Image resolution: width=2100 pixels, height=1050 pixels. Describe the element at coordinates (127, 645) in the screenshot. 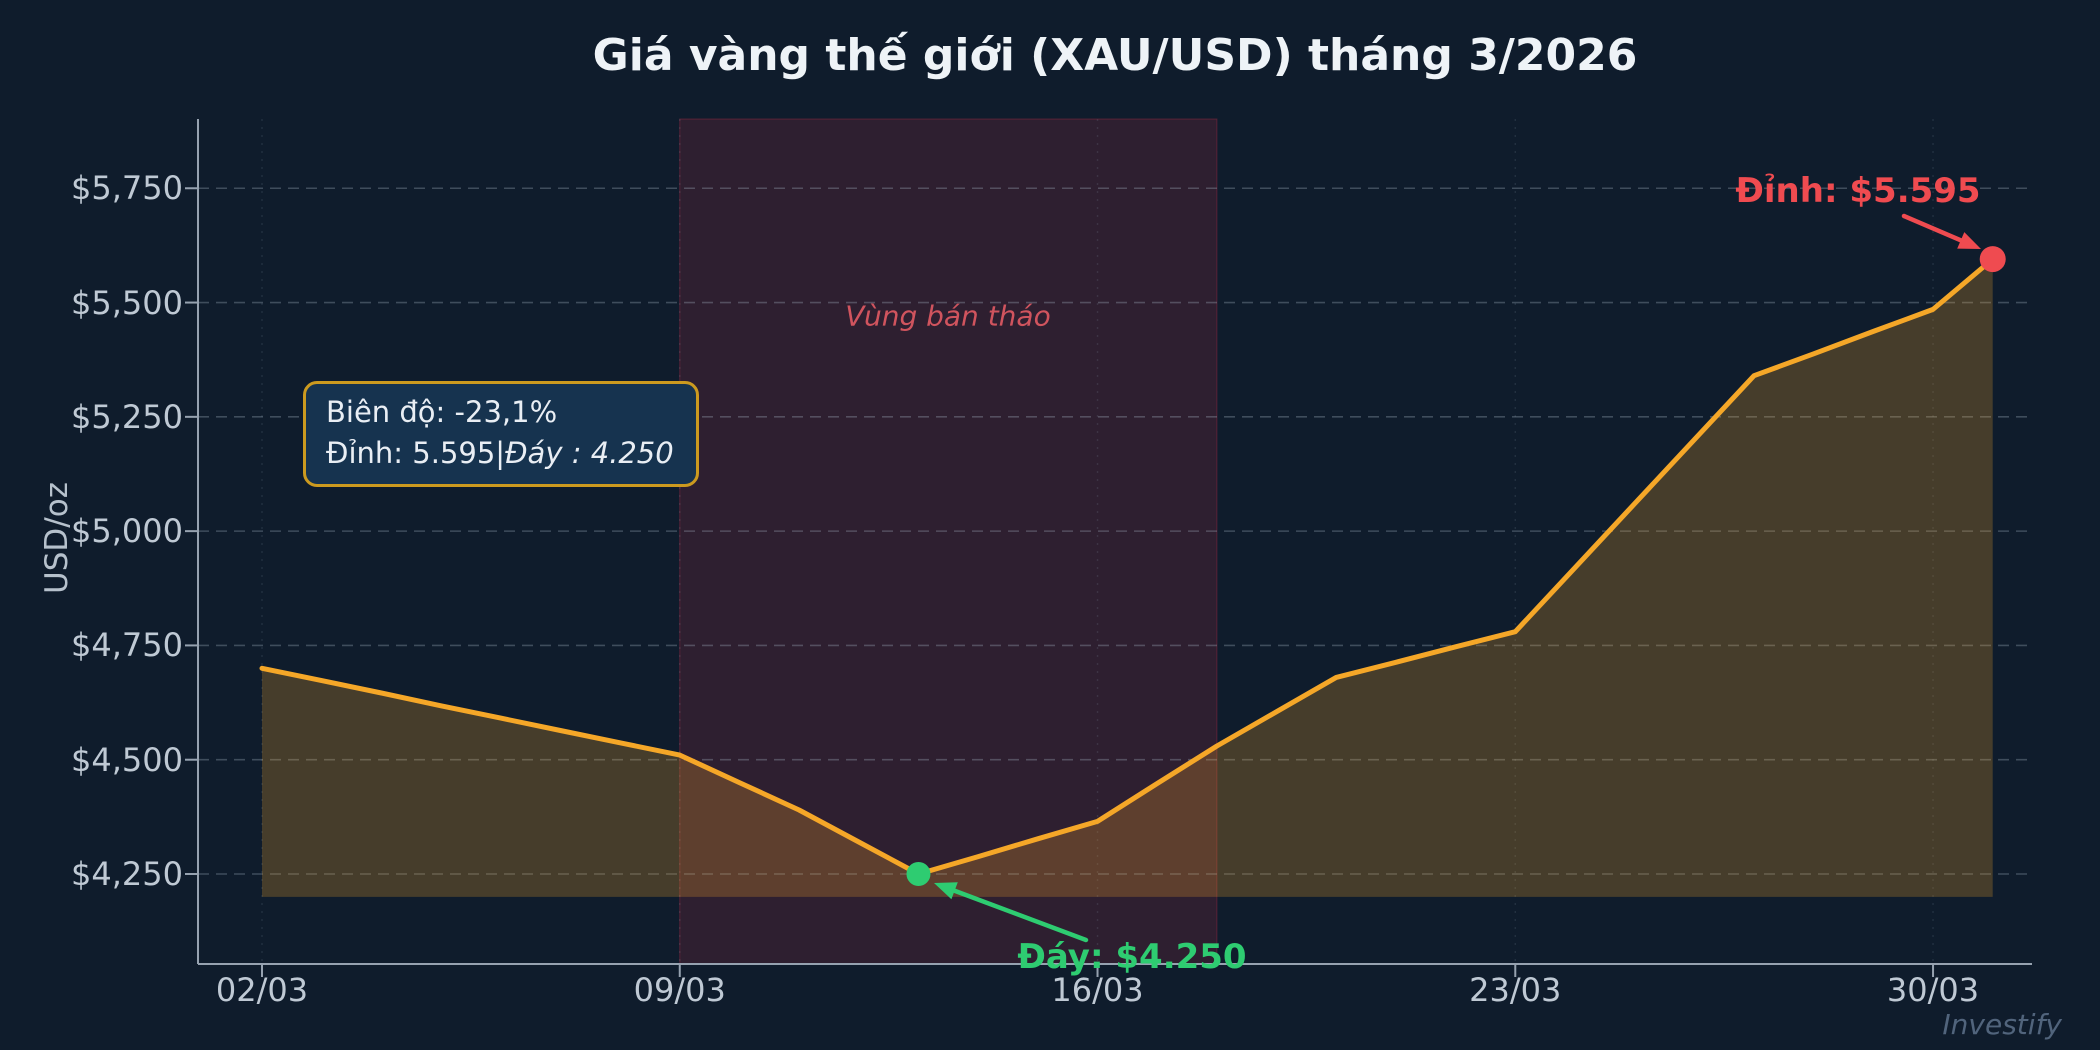

I see `y-tick-label: $4,750` at that location.